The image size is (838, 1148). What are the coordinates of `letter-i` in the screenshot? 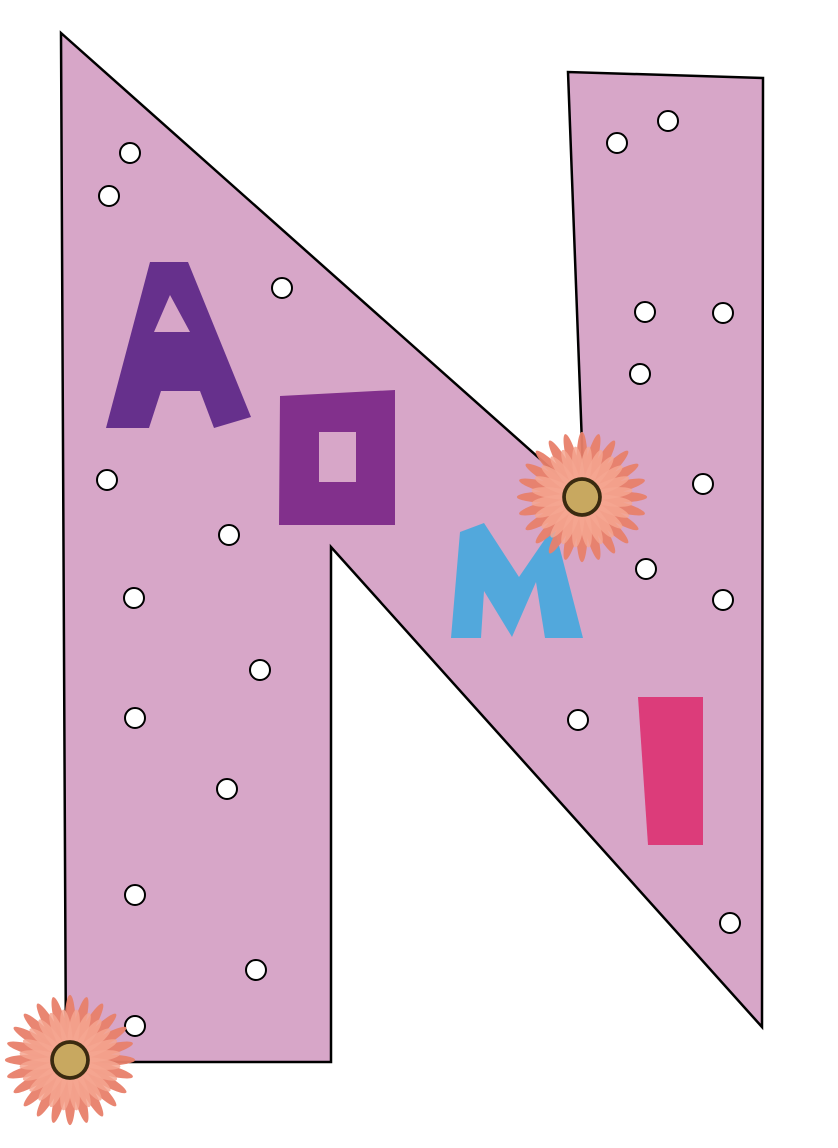 It's located at (670, 771).